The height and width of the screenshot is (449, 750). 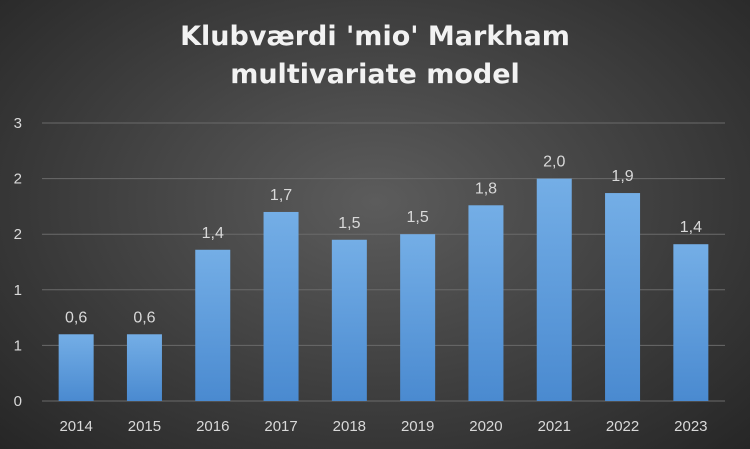 I want to click on data-label-2022: 1,9, so click(x=622, y=176).